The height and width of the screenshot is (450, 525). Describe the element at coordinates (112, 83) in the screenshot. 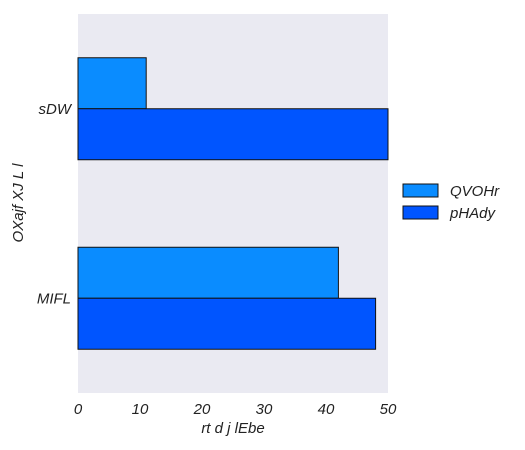

I see `bar-QVOHr-sDW` at that location.